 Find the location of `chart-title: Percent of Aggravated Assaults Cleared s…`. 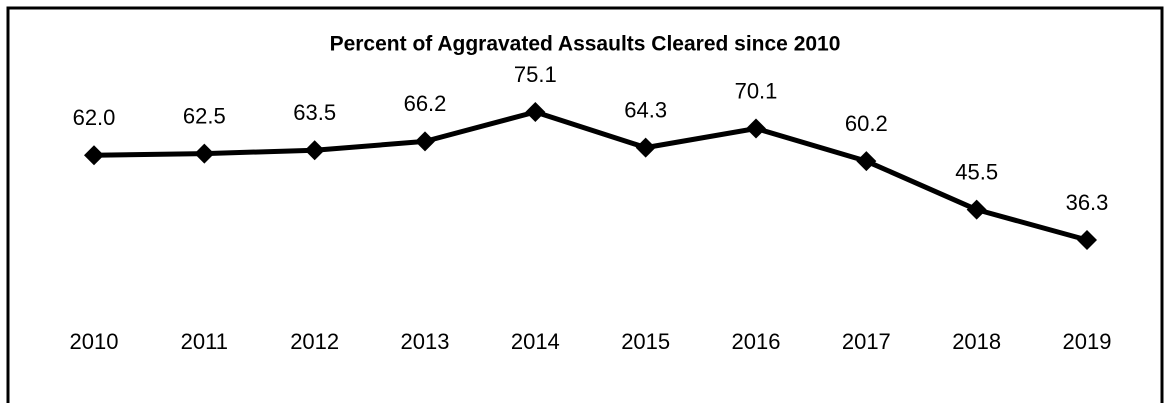

chart-title: Percent of Aggravated Assaults Cleared s… is located at coordinates (585, 44).